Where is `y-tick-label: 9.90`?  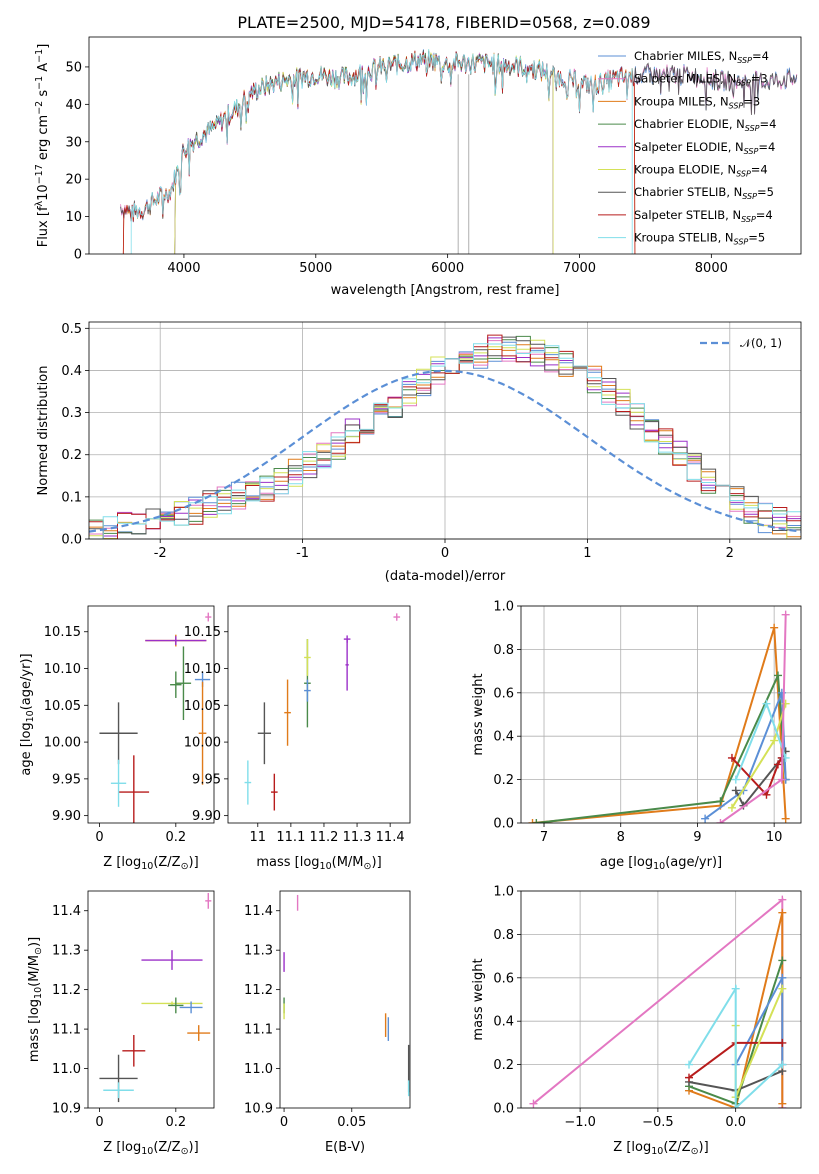 y-tick-label: 9.90 is located at coordinates (206, 816).